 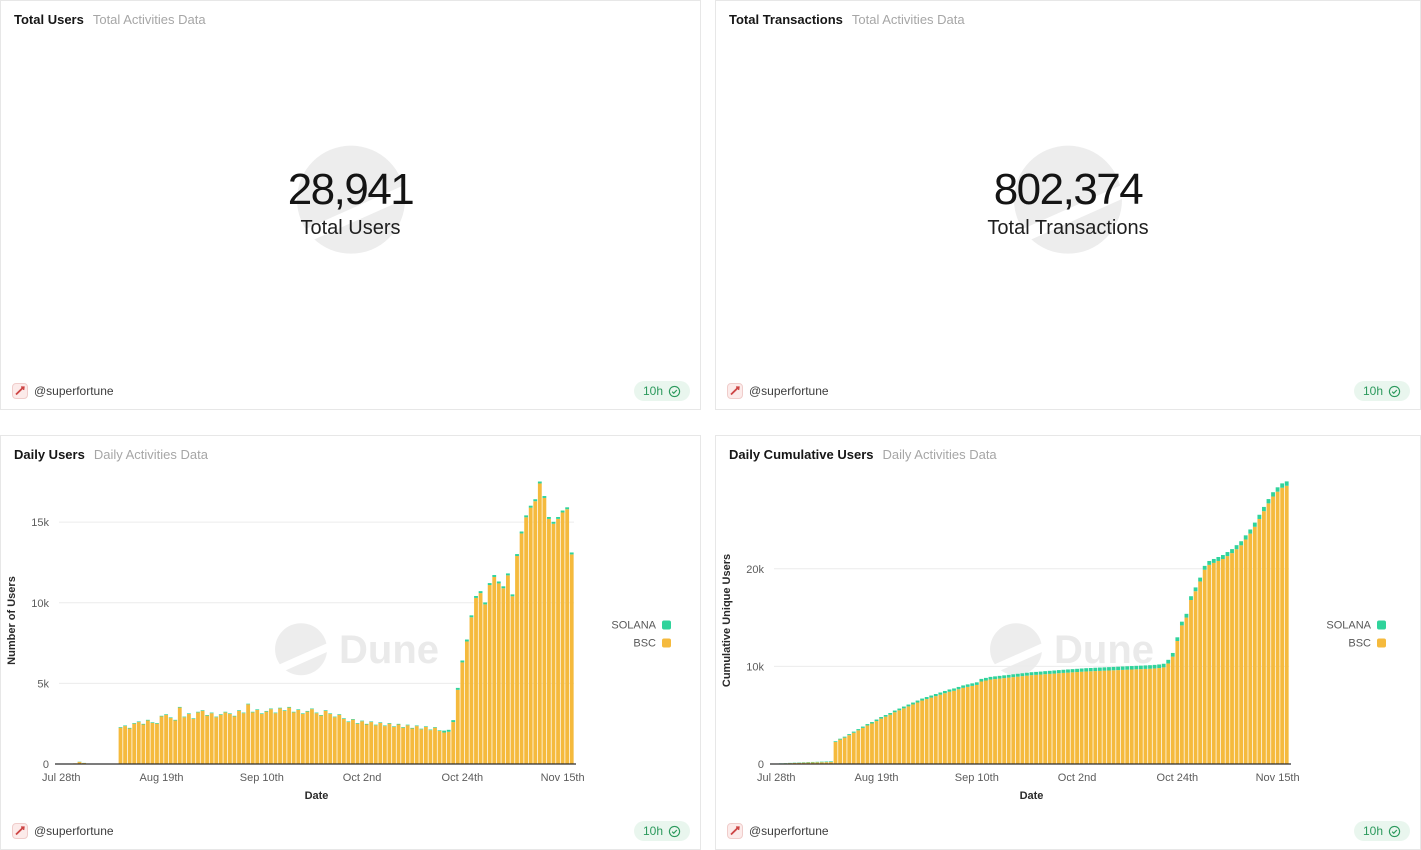 I want to click on svg-text: 20k, so click(x=755, y=570).